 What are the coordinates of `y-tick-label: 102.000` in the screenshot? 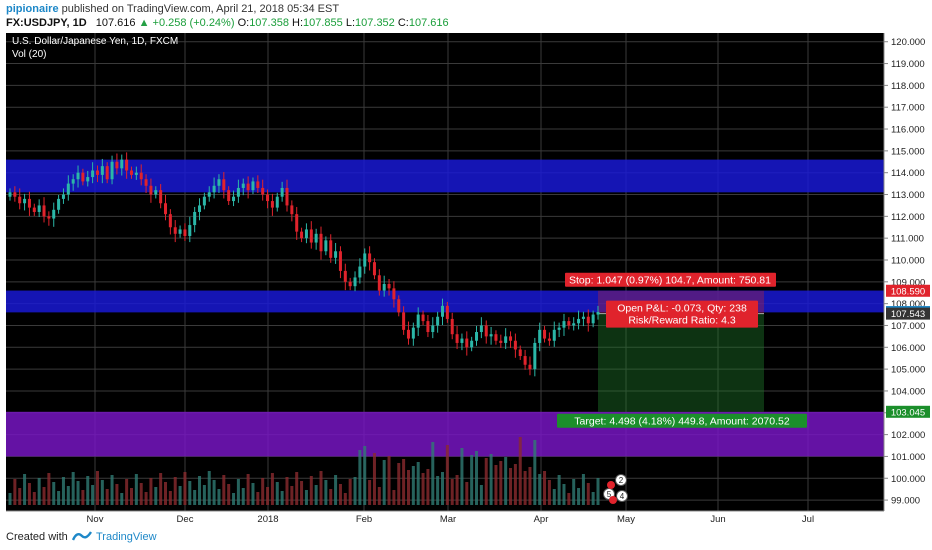 It's located at (908, 435).